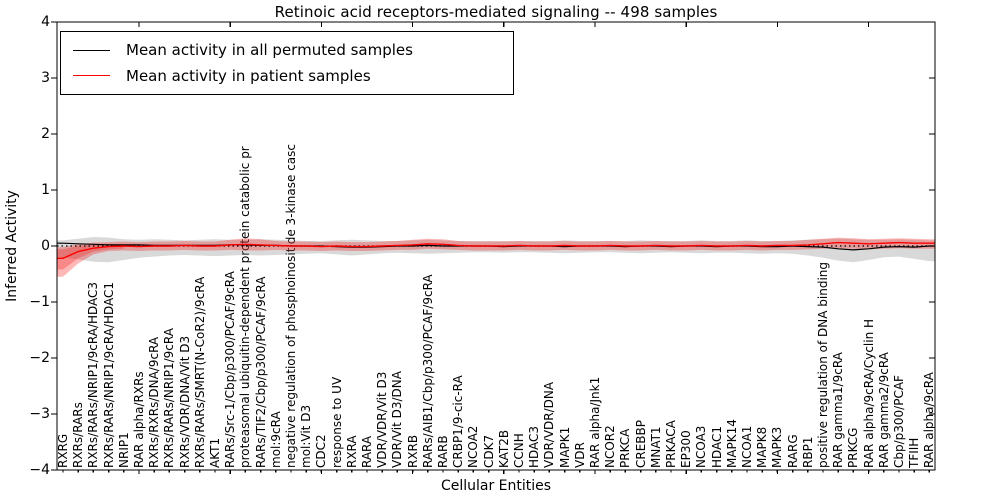 Image resolution: width=1000 pixels, height=500 pixels. What do you see at coordinates (496, 486) in the screenshot?
I see `x-axis-label: Cellular Entities` at bounding box center [496, 486].